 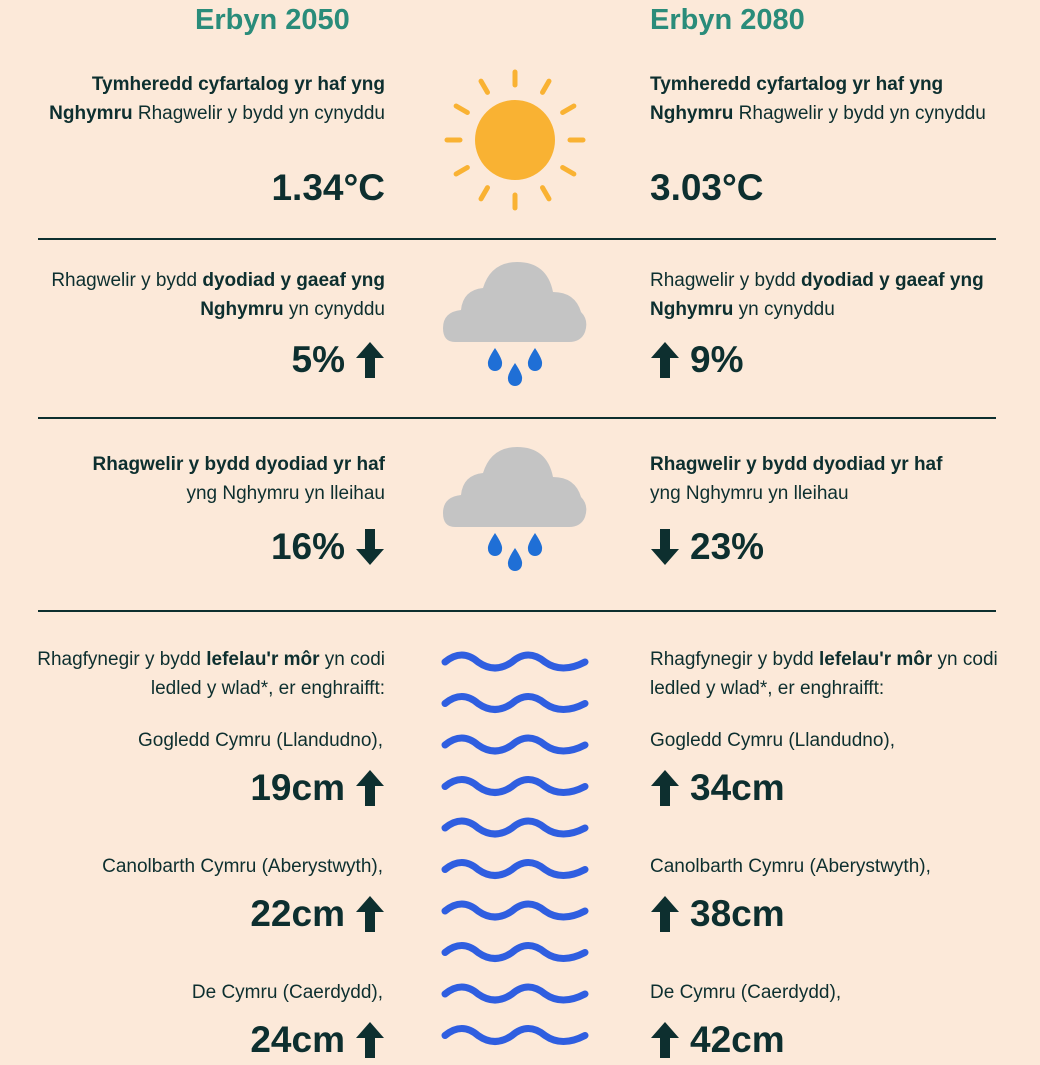 What do you see at coordinates (297, 787) in the screenshot?
I see `value: 19cm` at bounding box center [297, 787].